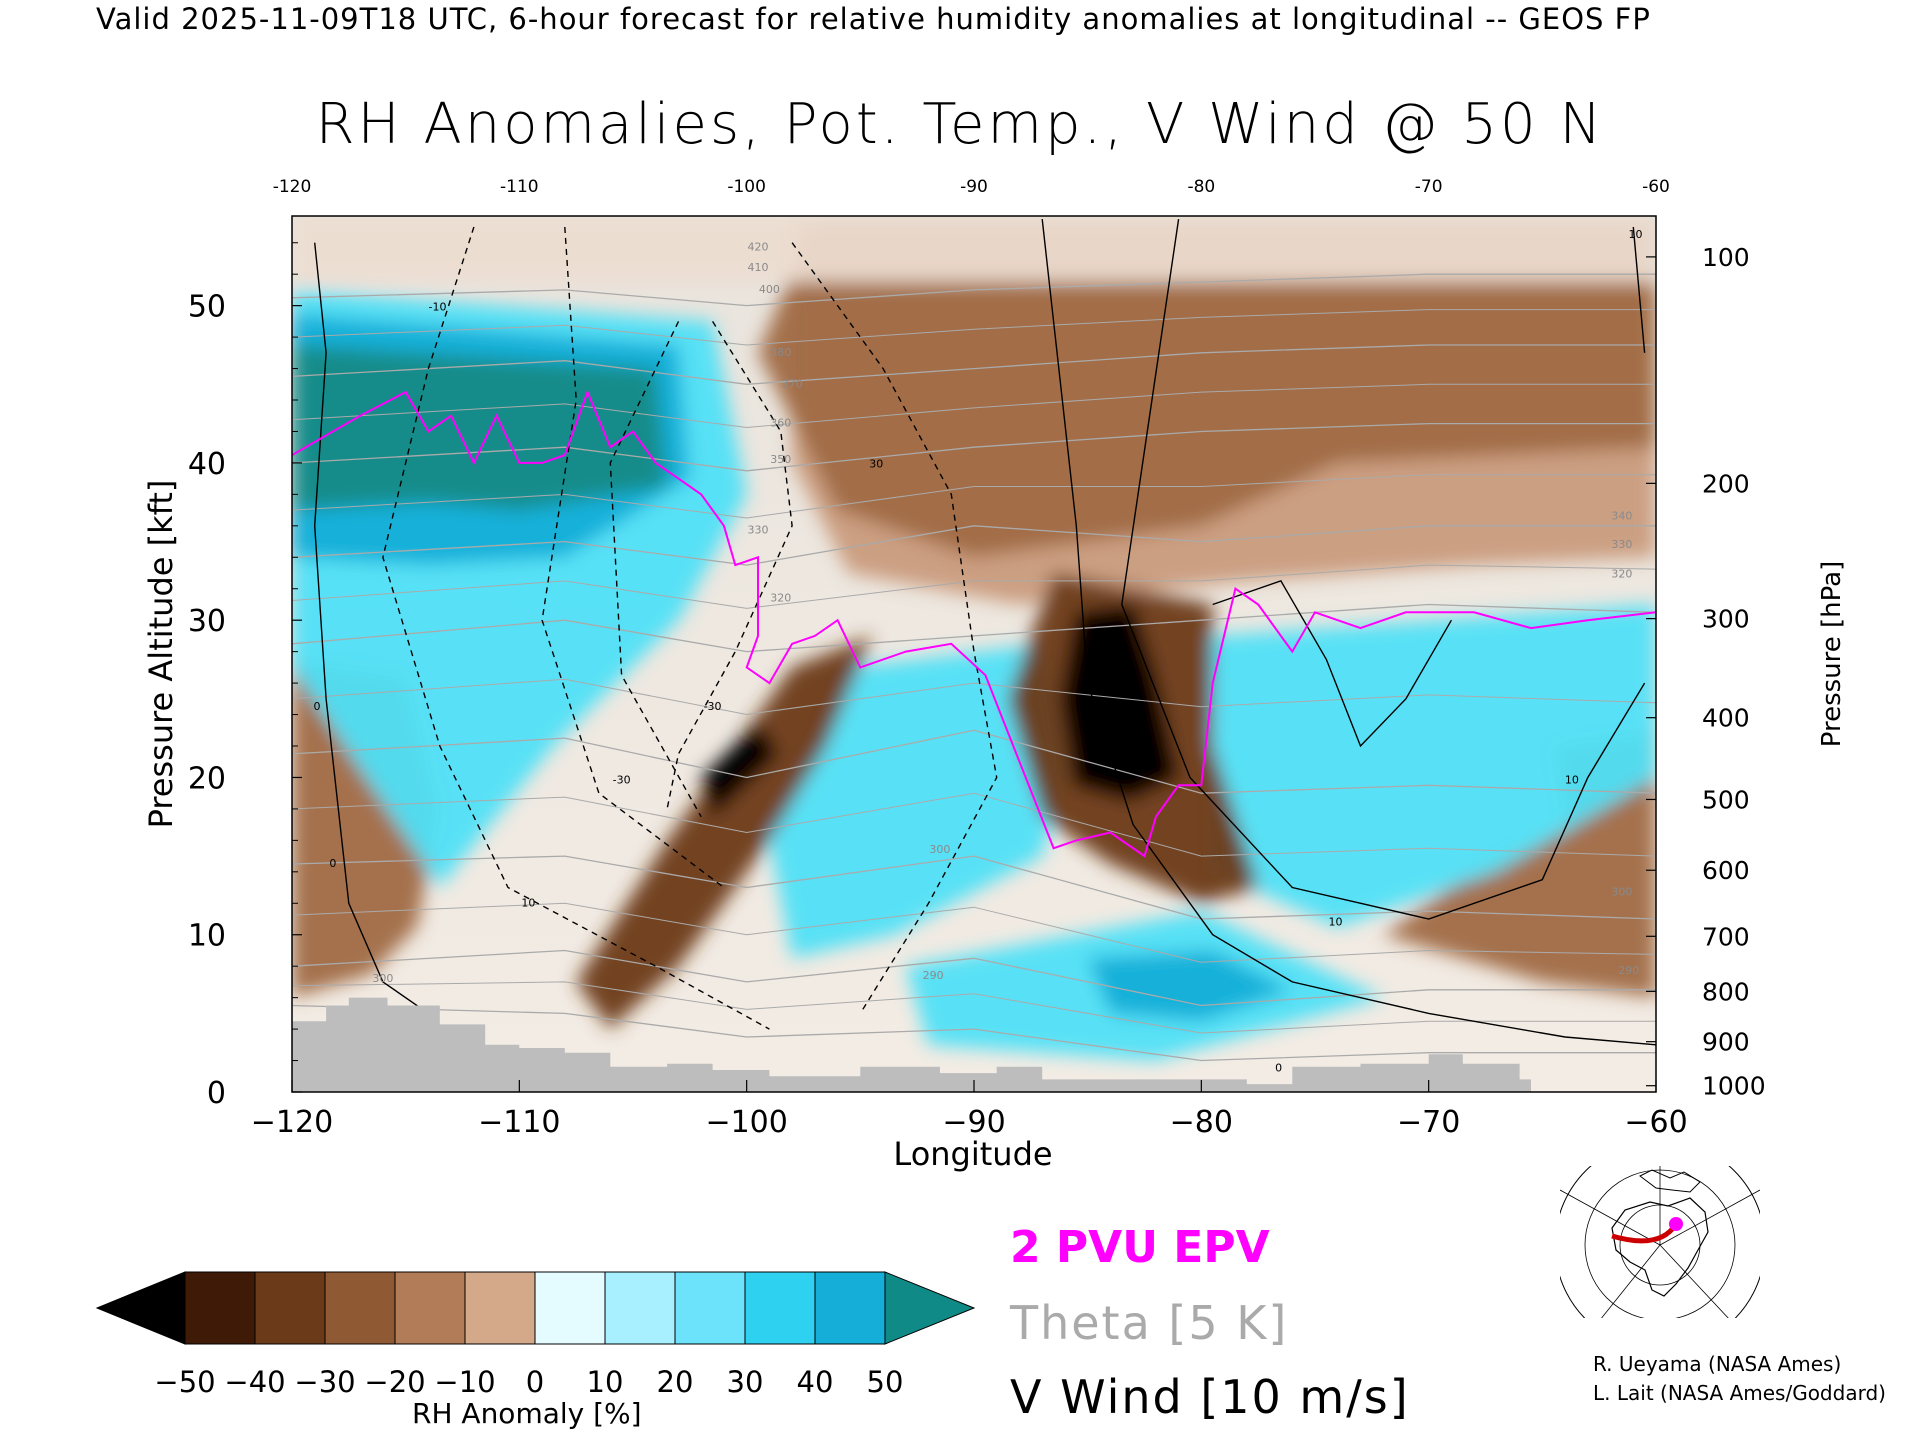  I want to click on theta-label: 410, so click(758, 267).